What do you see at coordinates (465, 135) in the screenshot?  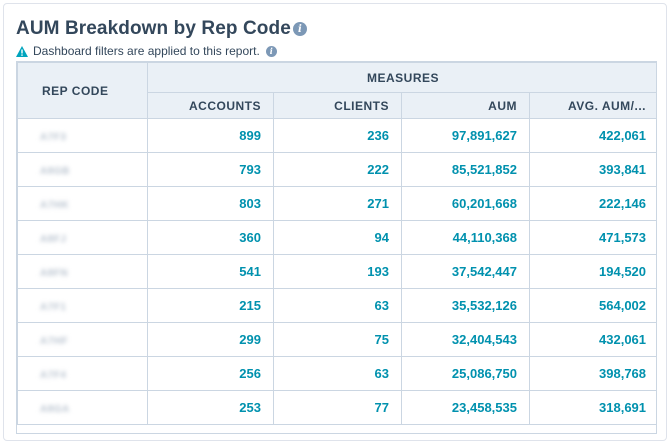 I see `aum-cell: 97,891,627` at bounding box center [465, 135].